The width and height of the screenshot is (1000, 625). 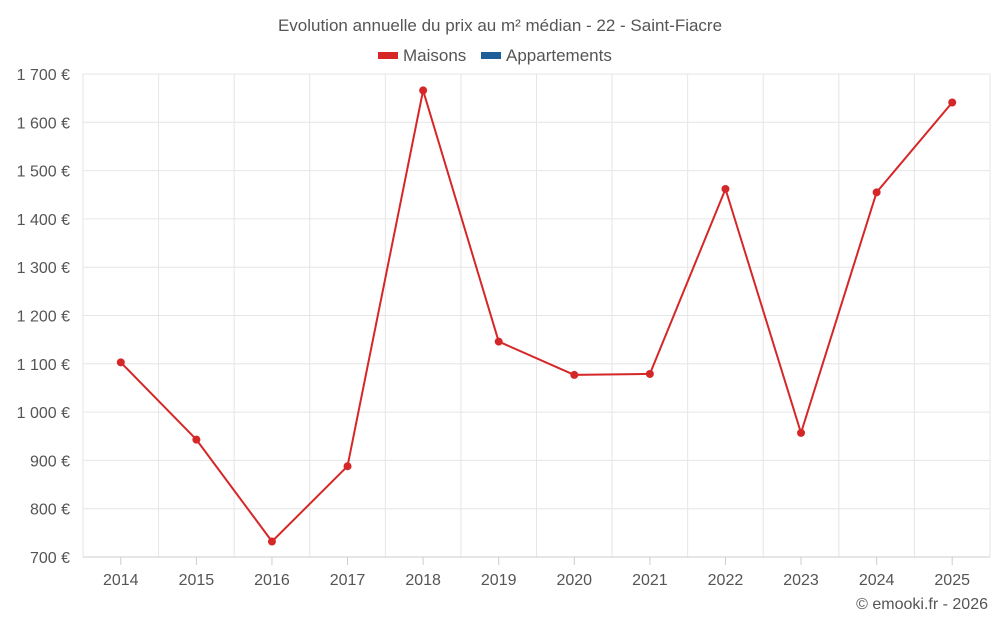 What do you see at coordinates (574, 580) in the screenshot?
I see `x-tick-label: 2020` at bounding box center [574, 580].